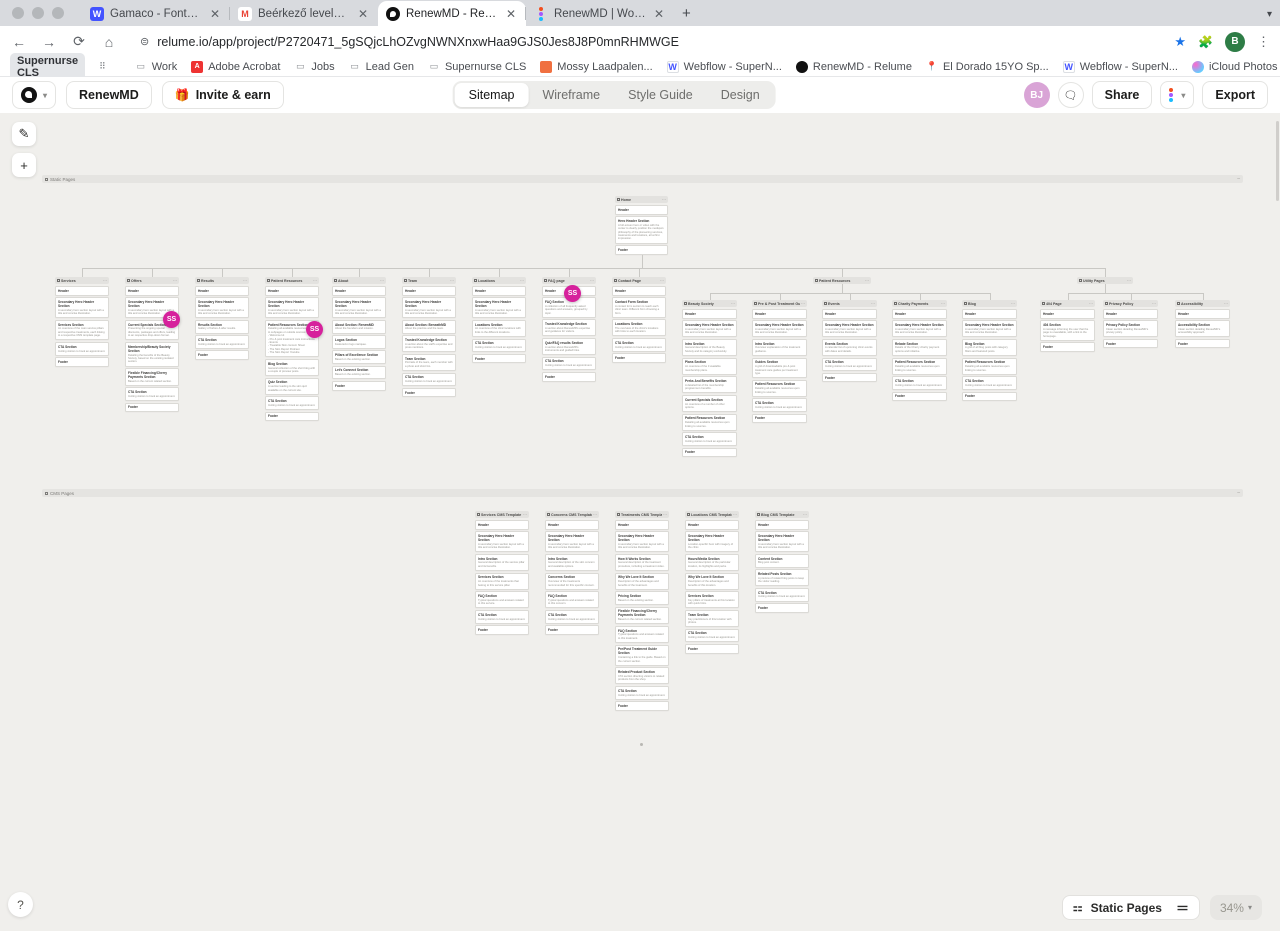  Describe the element at coordinates (499, 280) in the screenshot. I see `page-title-bar: Locations ⋯` at that location.